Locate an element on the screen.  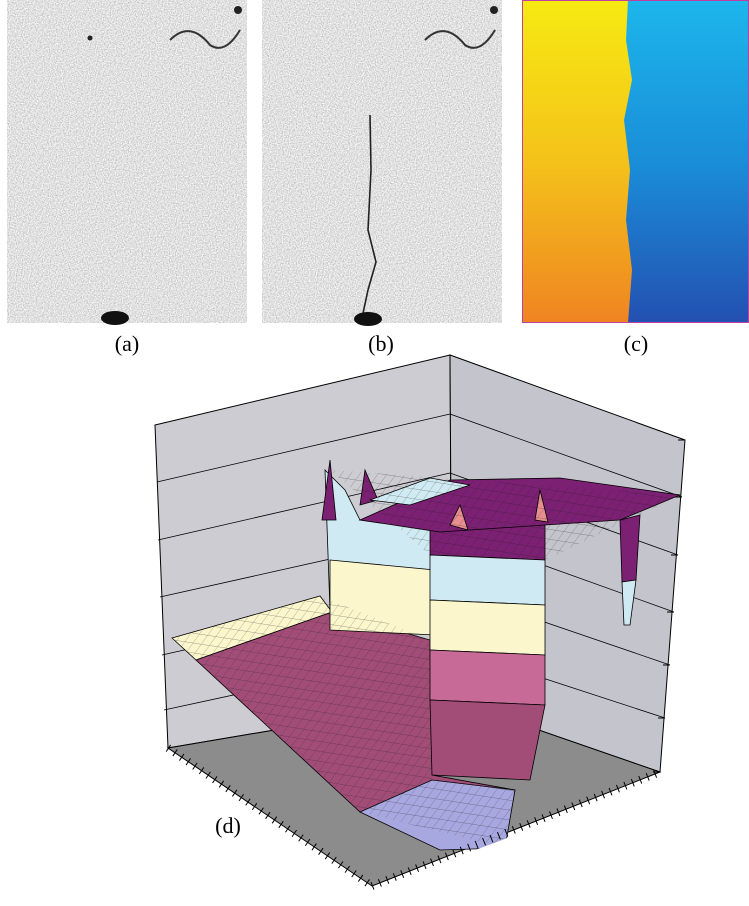
displacement-map is located at coordinates (577, 161).